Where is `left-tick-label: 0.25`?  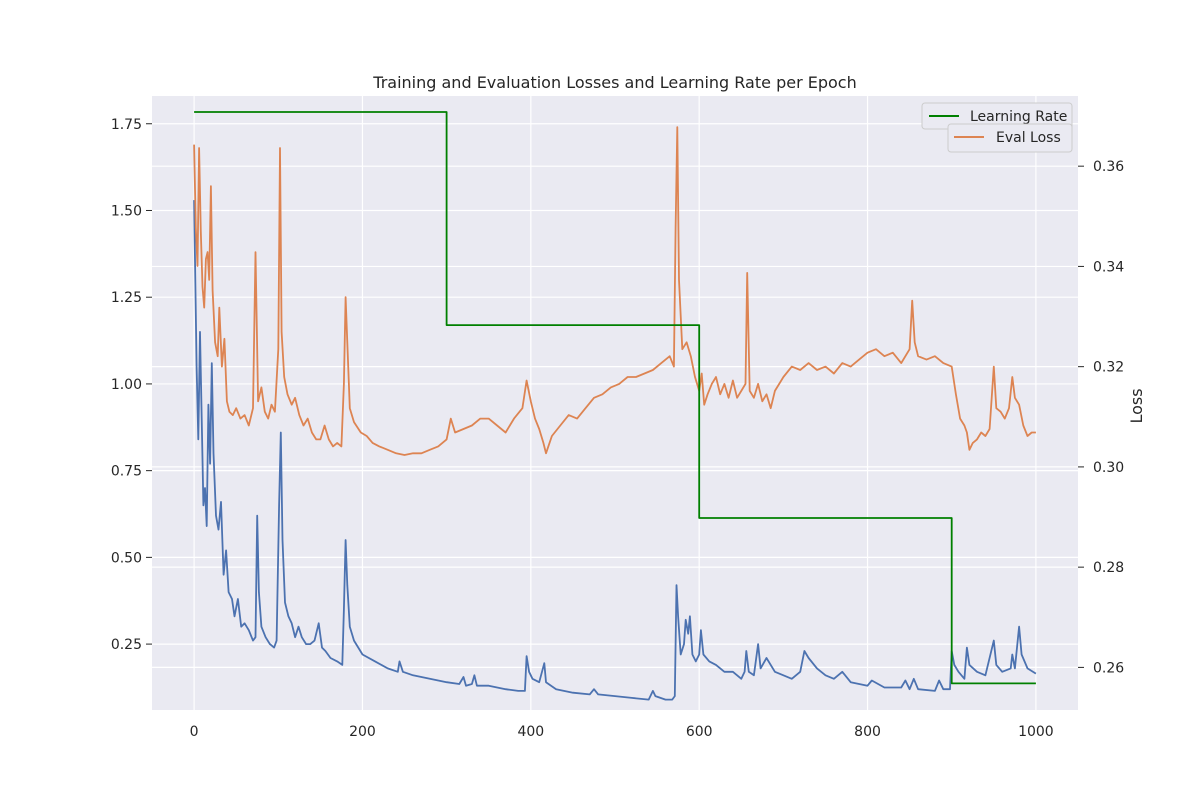
left-tick-label: 0.25 is located at coordinates (126, 645).